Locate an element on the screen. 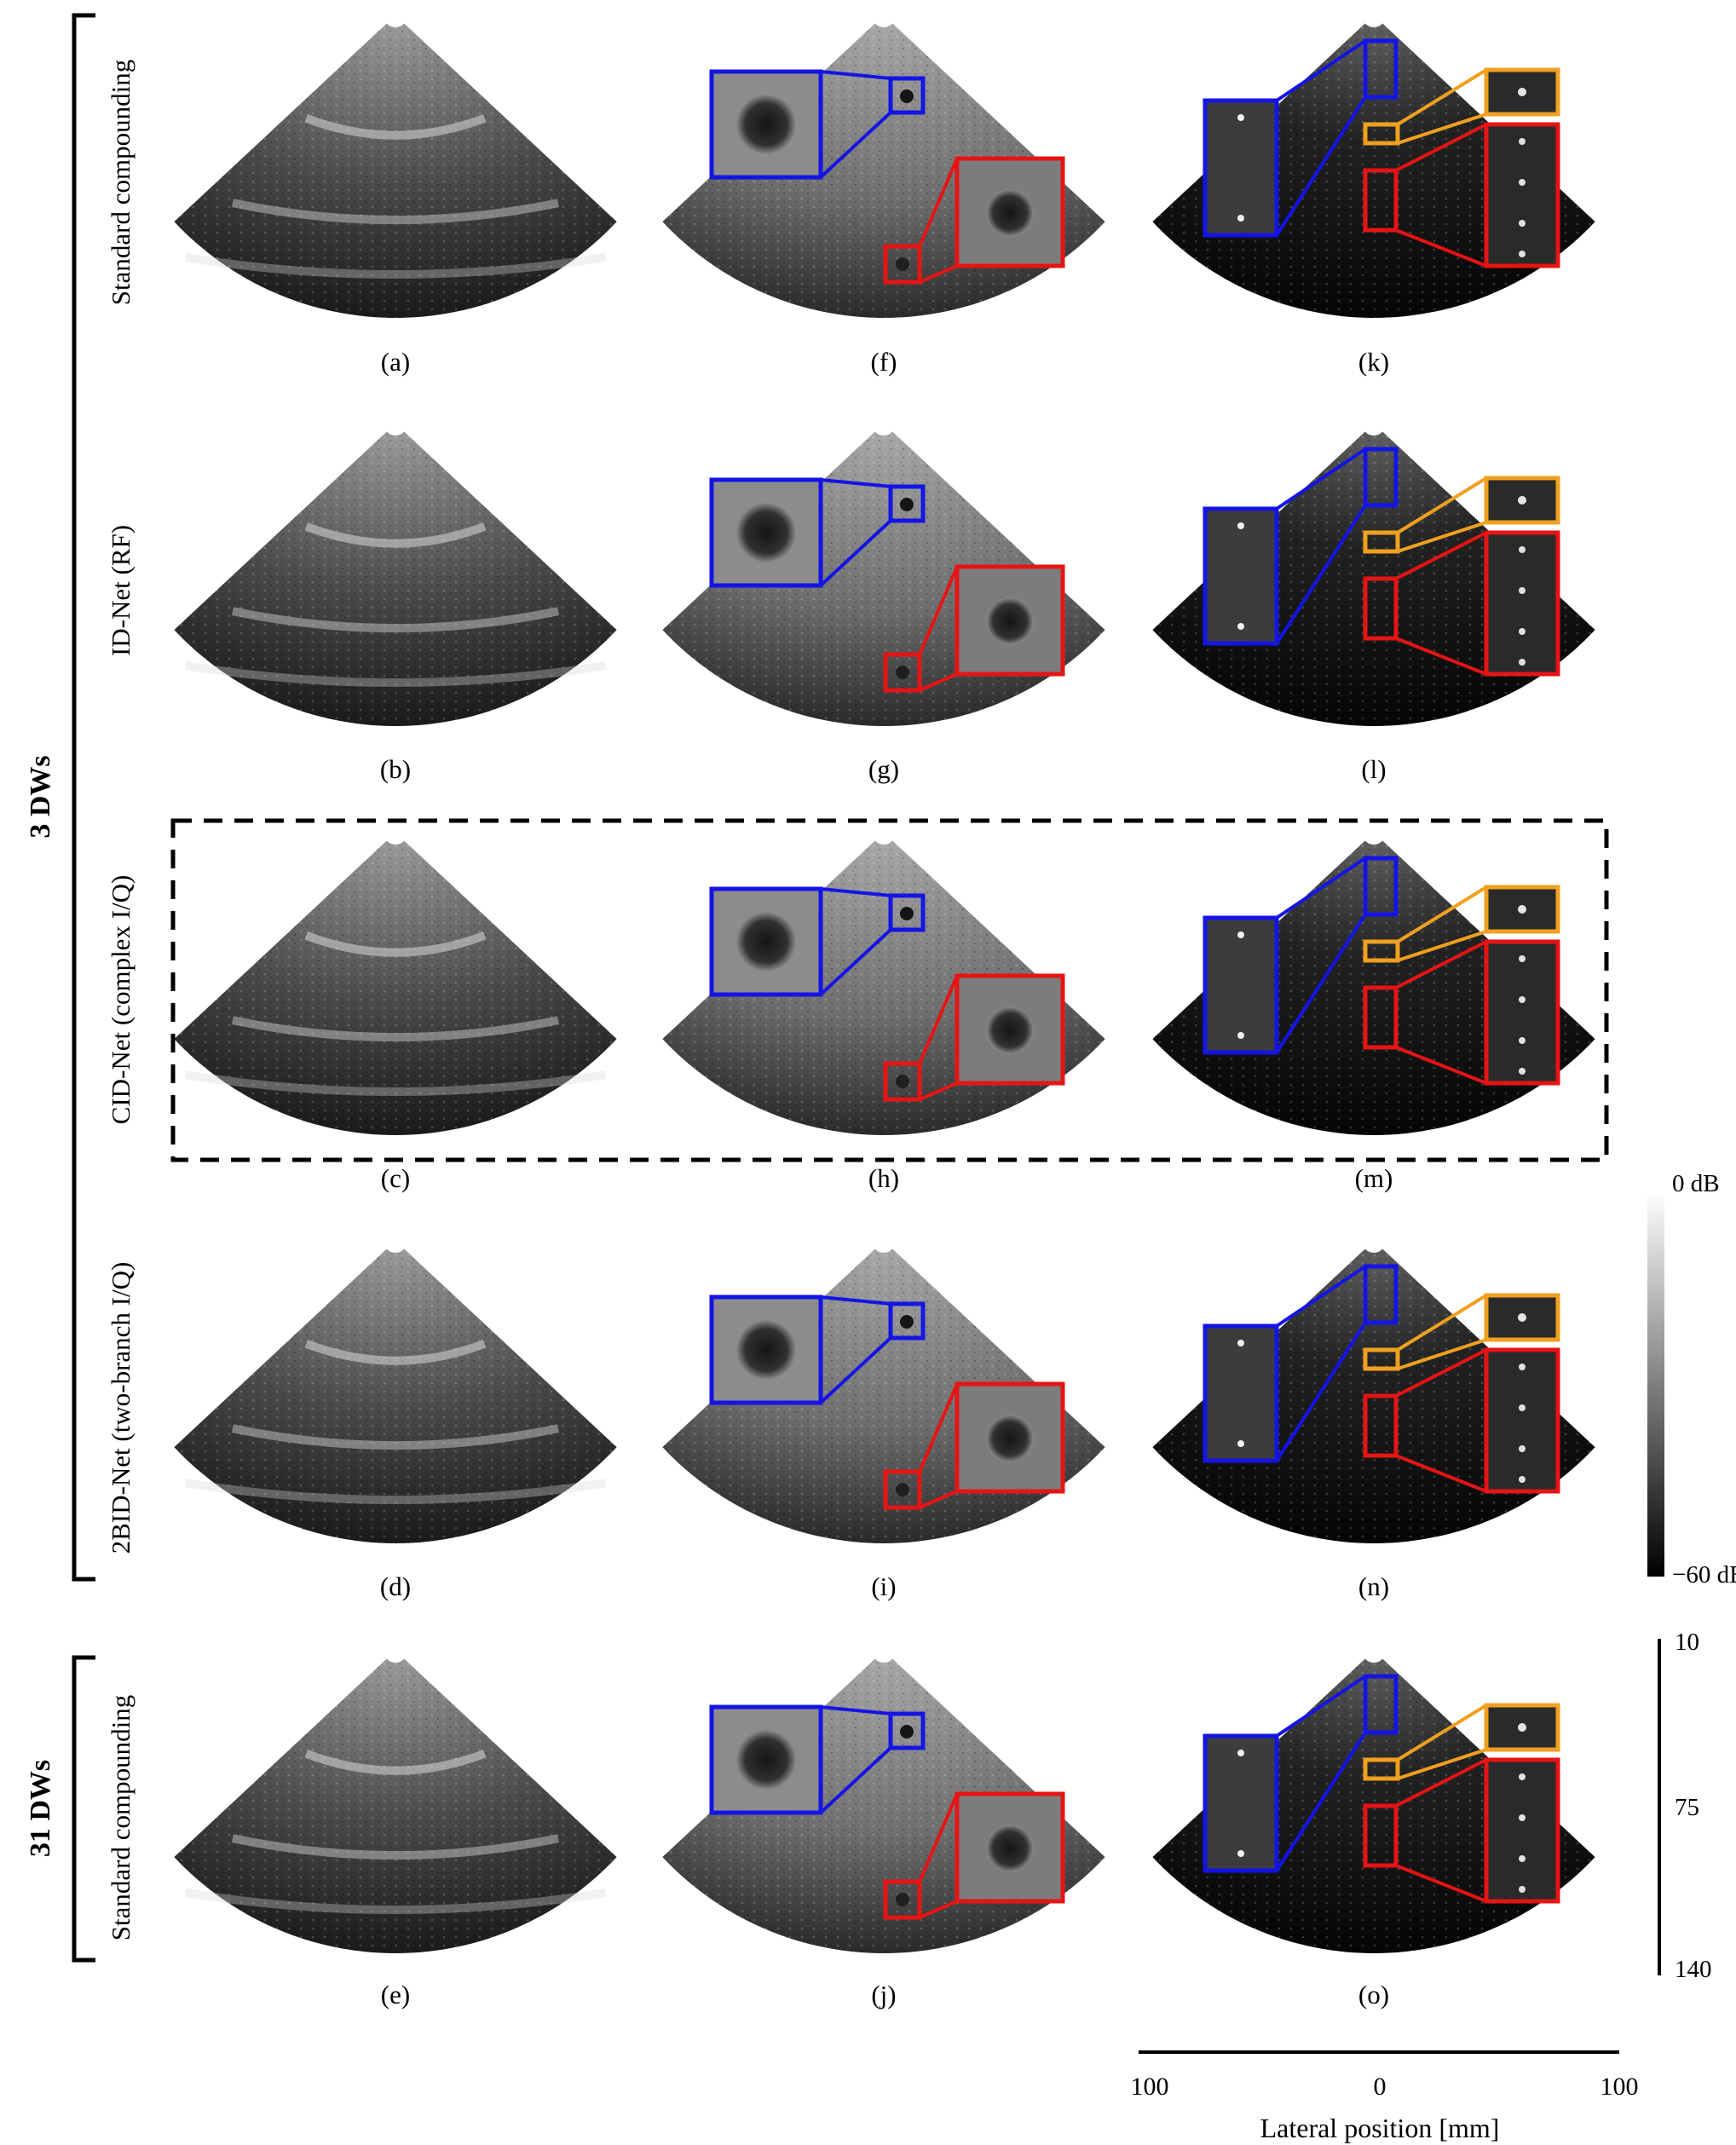 The height and width of the screenshot is (2145, 1736). depth-tick-label: 140 is located at coordinates (1693, 1969).